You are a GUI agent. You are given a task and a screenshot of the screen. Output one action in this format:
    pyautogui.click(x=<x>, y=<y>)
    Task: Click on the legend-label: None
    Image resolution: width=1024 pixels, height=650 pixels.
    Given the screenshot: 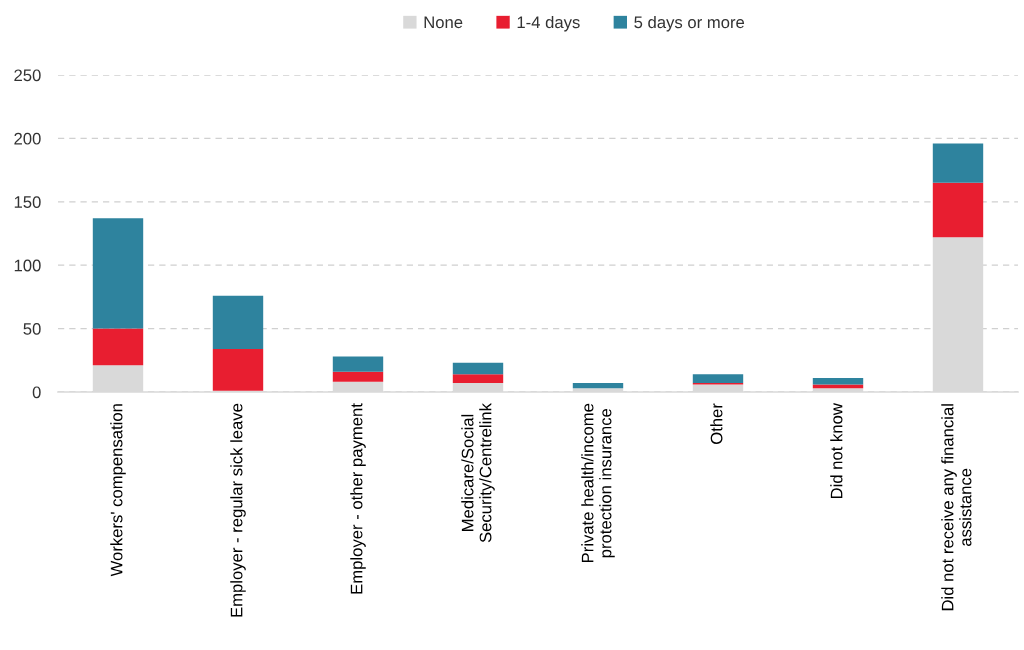 What is the action you would take?
    pyautogui.click(x=443, y=22)
    